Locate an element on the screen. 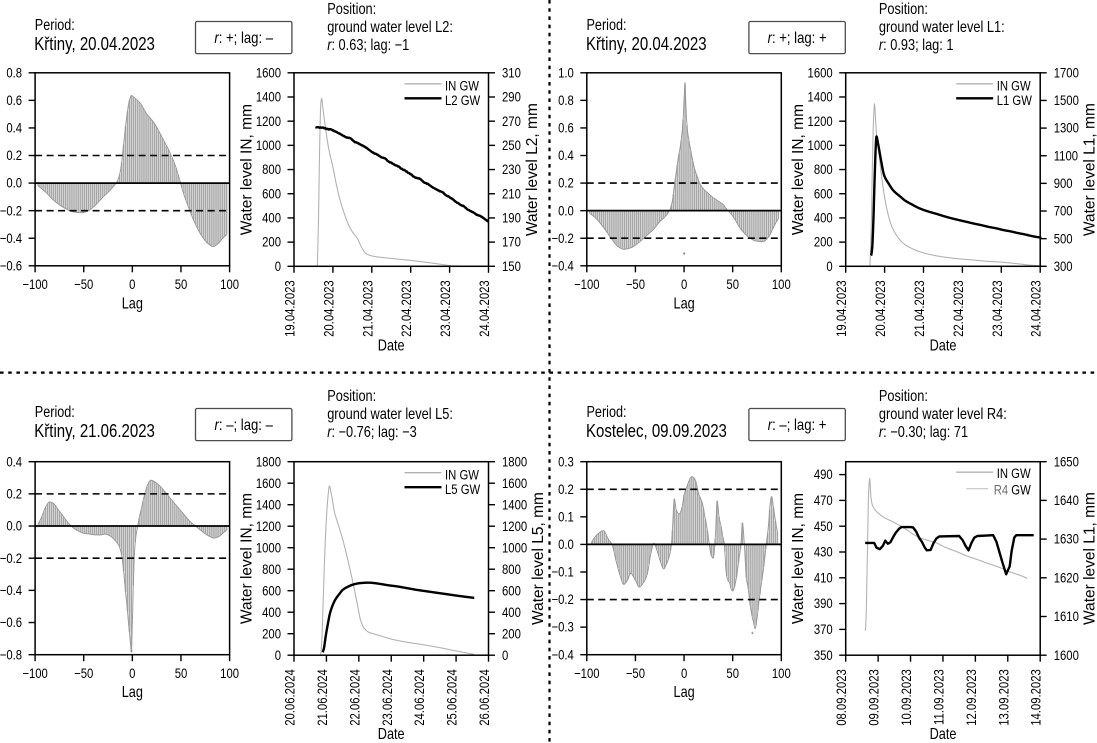  svg-text: 310 is located at coordinates (511, 72).